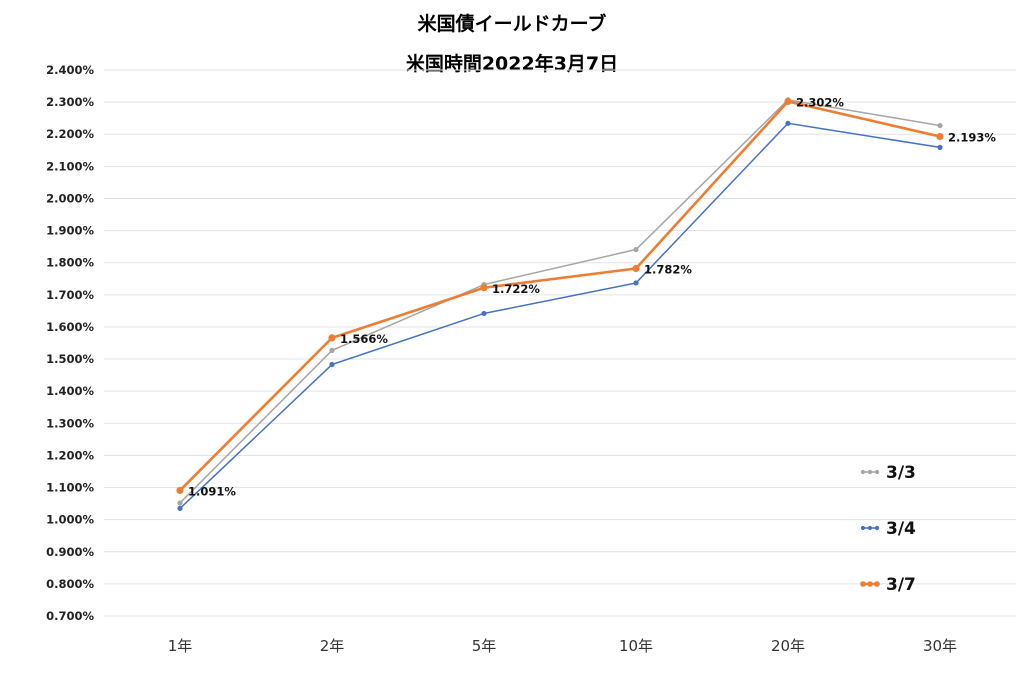 The height and width of the screenshot is (696, 1024). Describe the element at coordinates (512, 23) in the screenshot. I see `chart-title: 米国債イールドカーブ` at that location.